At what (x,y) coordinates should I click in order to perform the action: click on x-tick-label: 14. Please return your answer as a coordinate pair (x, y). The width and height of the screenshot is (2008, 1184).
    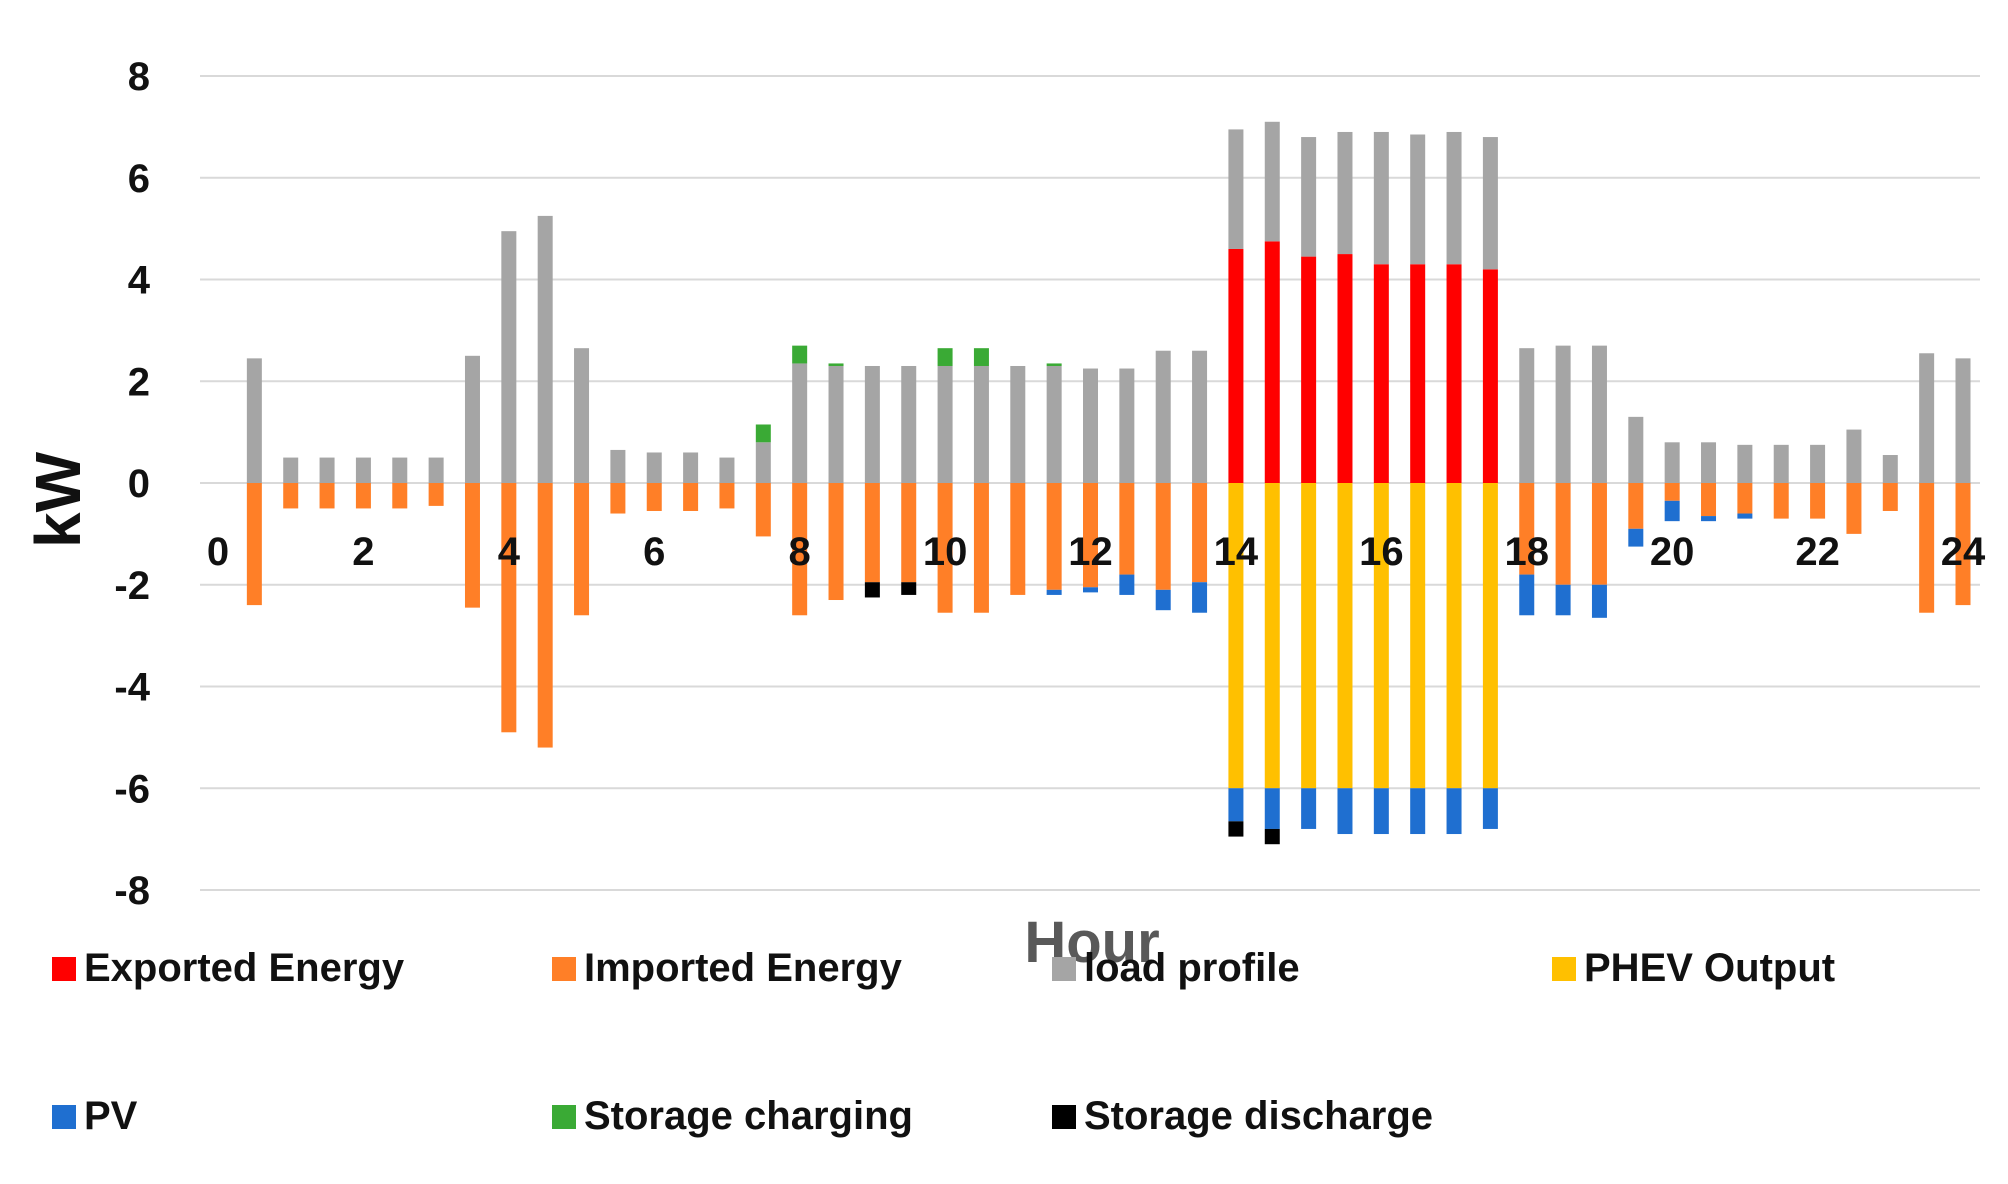
    Looking at the image, I should click on (1236, 552).